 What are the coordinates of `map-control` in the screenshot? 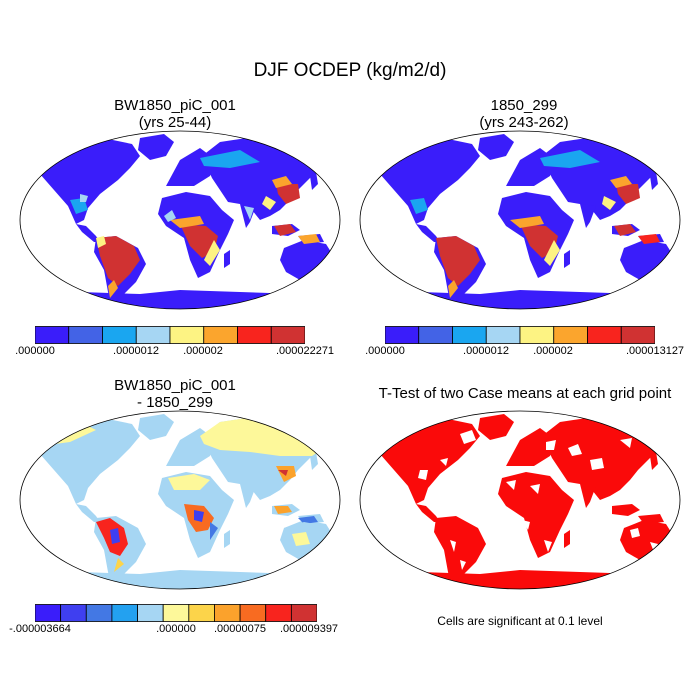 It's located at (520, 220).